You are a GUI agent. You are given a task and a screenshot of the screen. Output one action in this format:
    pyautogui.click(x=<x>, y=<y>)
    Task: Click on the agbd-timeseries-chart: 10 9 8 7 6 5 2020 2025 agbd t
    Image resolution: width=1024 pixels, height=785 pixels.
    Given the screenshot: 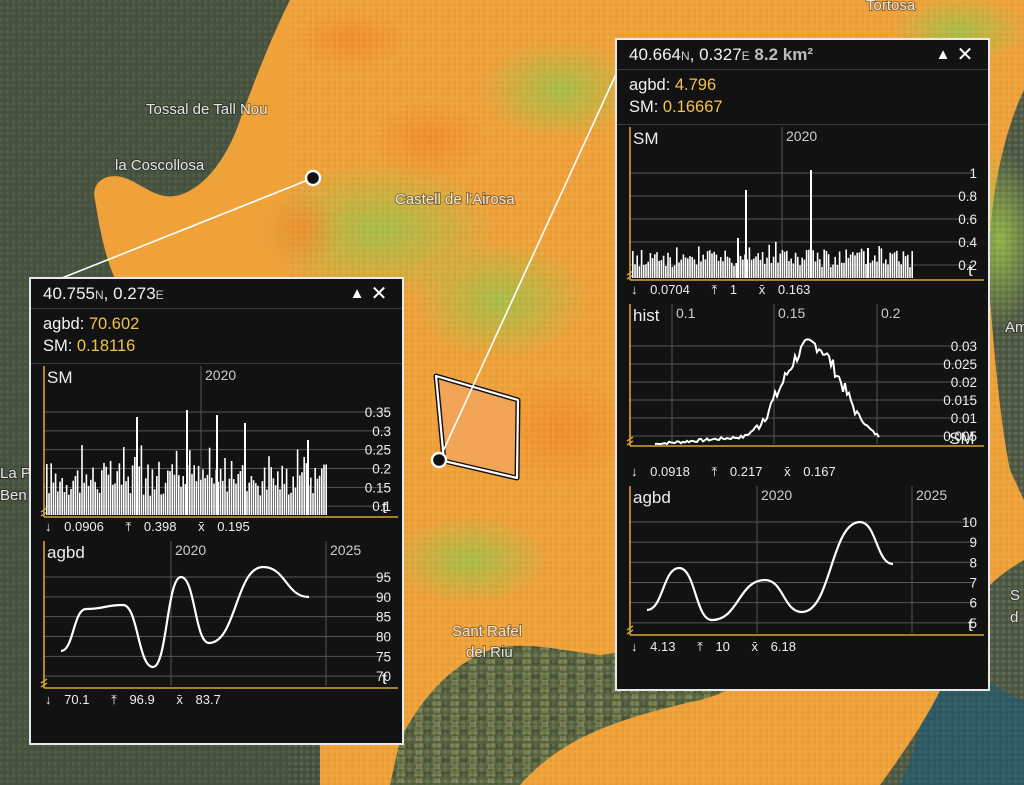 What is the action you would take?
    pyautogui.click(x=802, y=561)
    